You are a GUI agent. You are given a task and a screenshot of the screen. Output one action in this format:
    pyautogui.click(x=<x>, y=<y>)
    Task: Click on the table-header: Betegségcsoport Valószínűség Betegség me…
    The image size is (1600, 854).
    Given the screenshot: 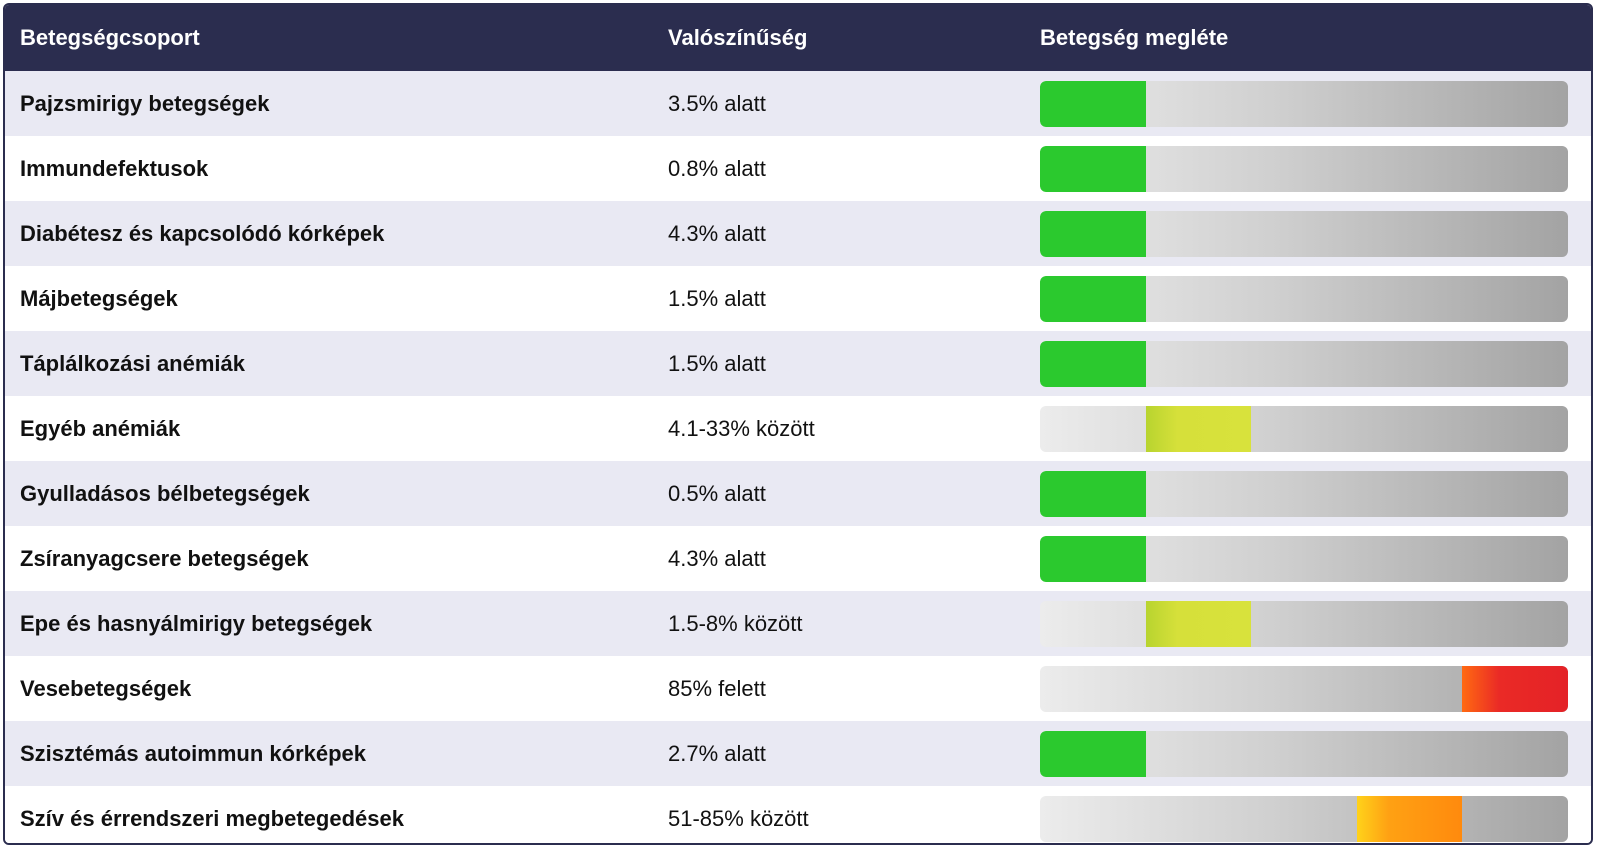 What is the action you would take?
    pyautogui.click(x=798, y=38)
    